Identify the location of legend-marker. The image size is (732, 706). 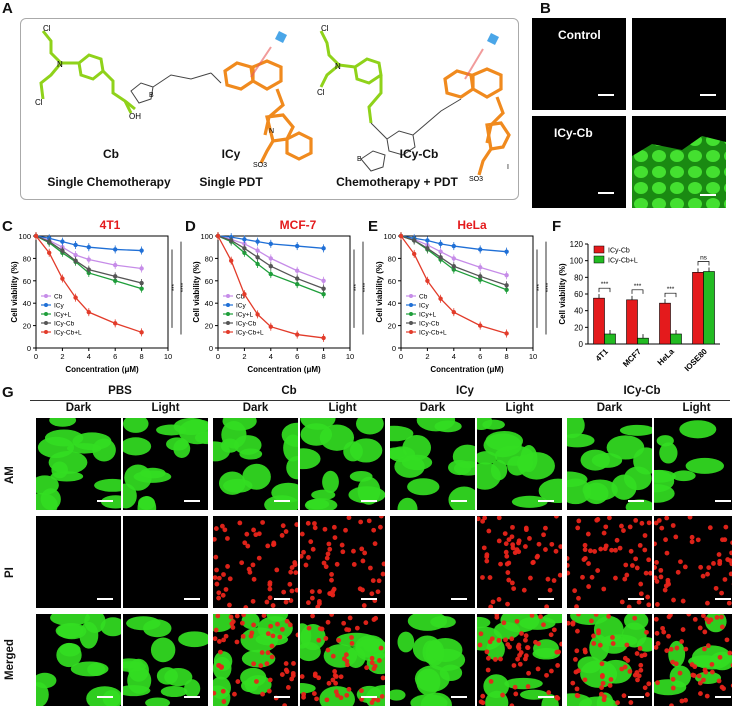
(46, 305).